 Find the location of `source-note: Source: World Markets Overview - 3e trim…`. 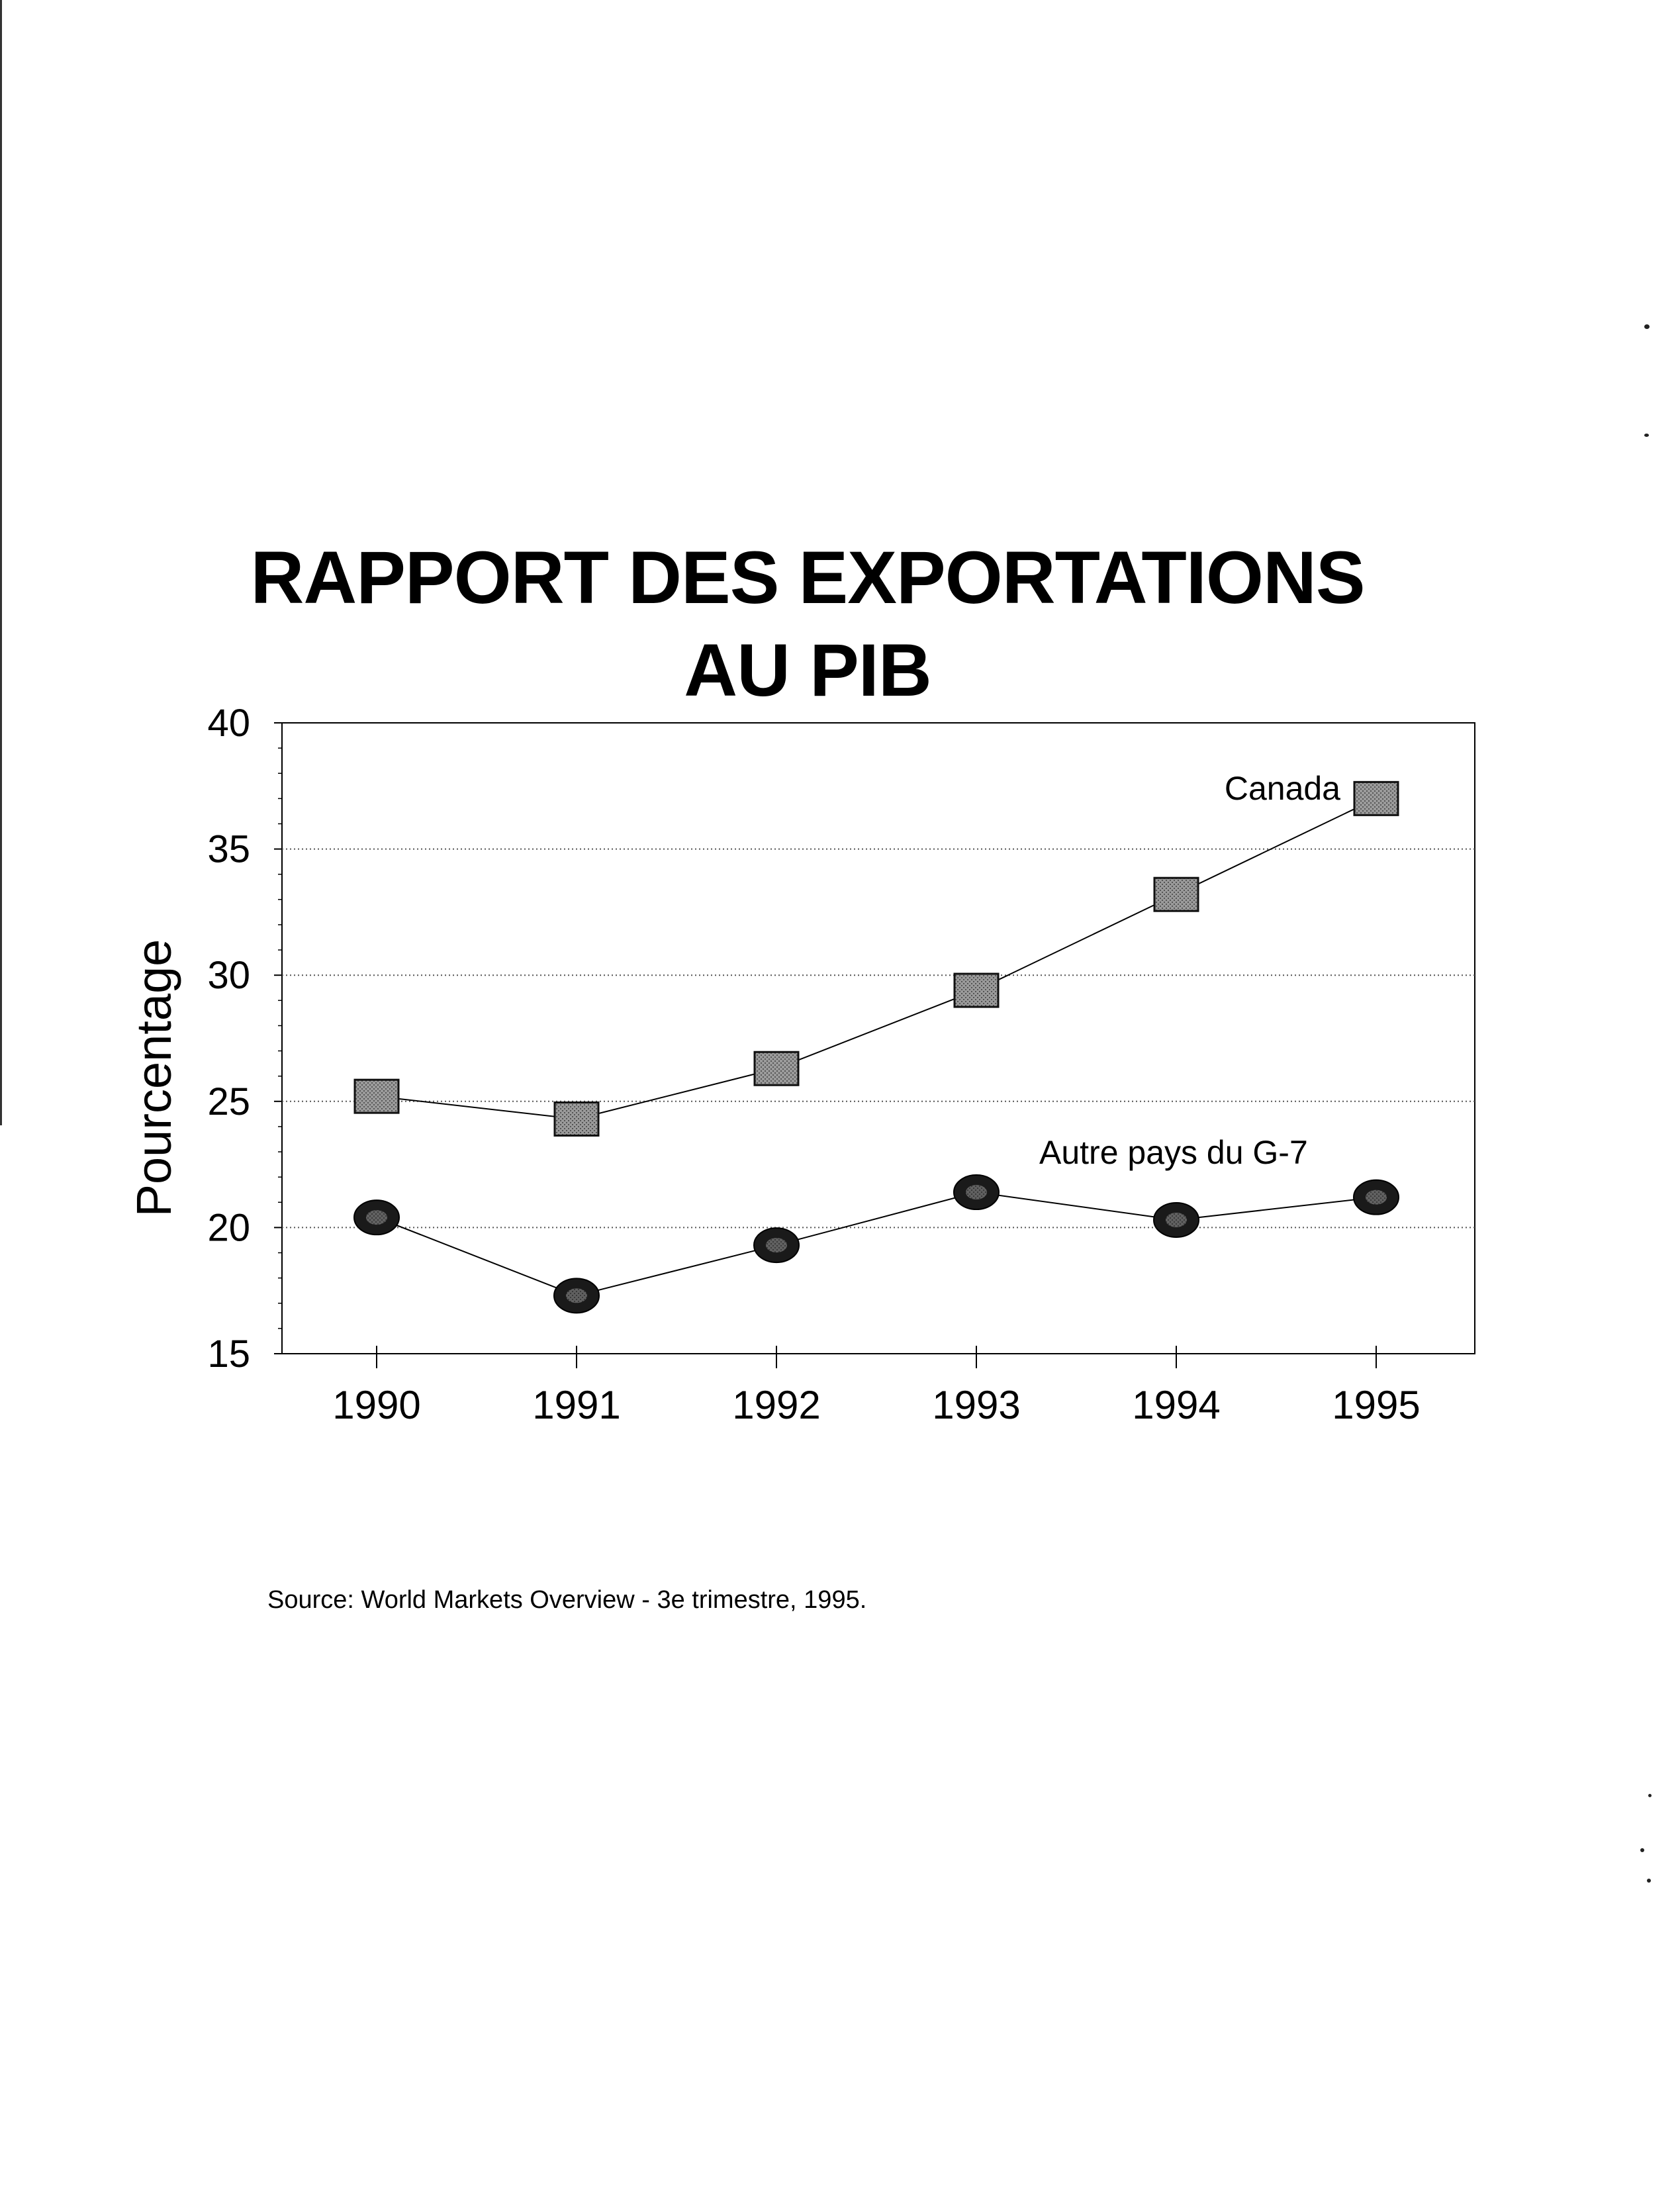

source-note: Source: World Markets Overview - 3e trim… is located at coordinates (567, 1600).